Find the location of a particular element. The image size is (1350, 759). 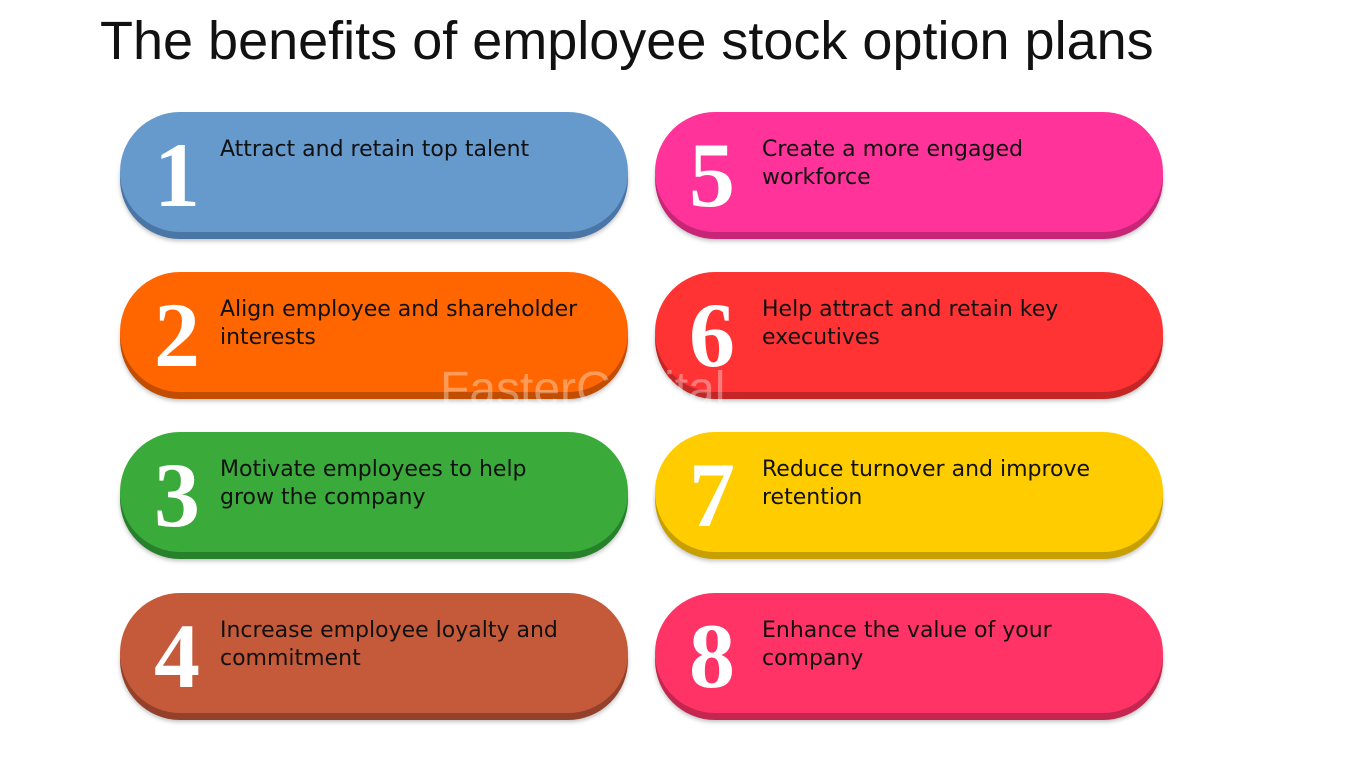

item-number: 5 is located at coordinates (712, 175).